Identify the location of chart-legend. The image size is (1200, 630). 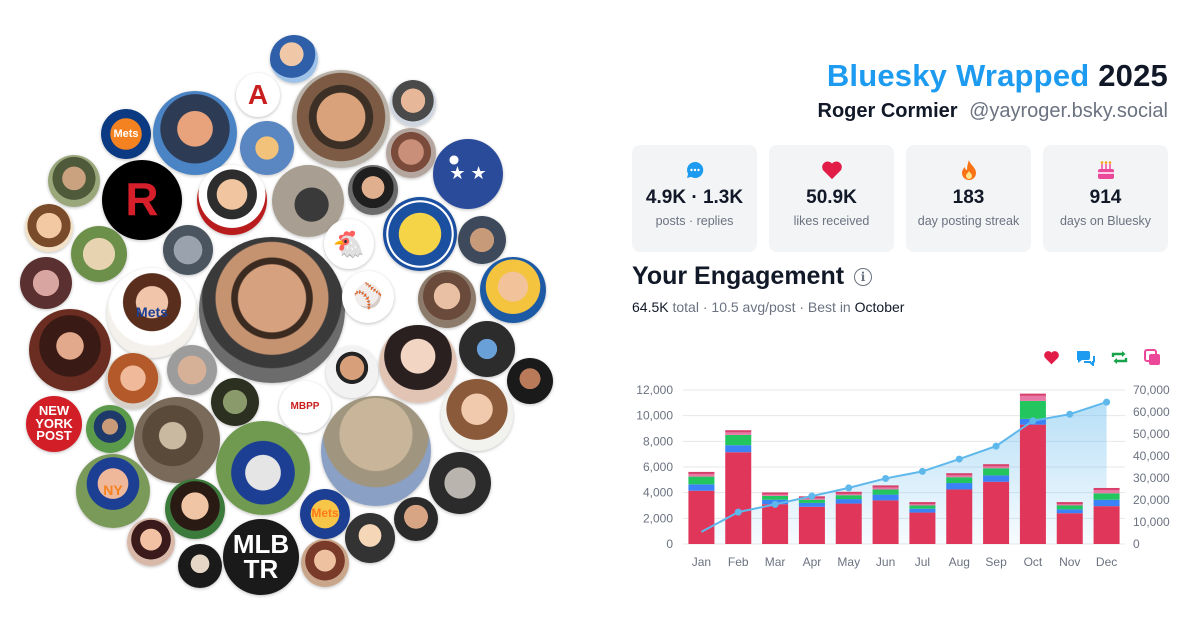
(1102, 357).